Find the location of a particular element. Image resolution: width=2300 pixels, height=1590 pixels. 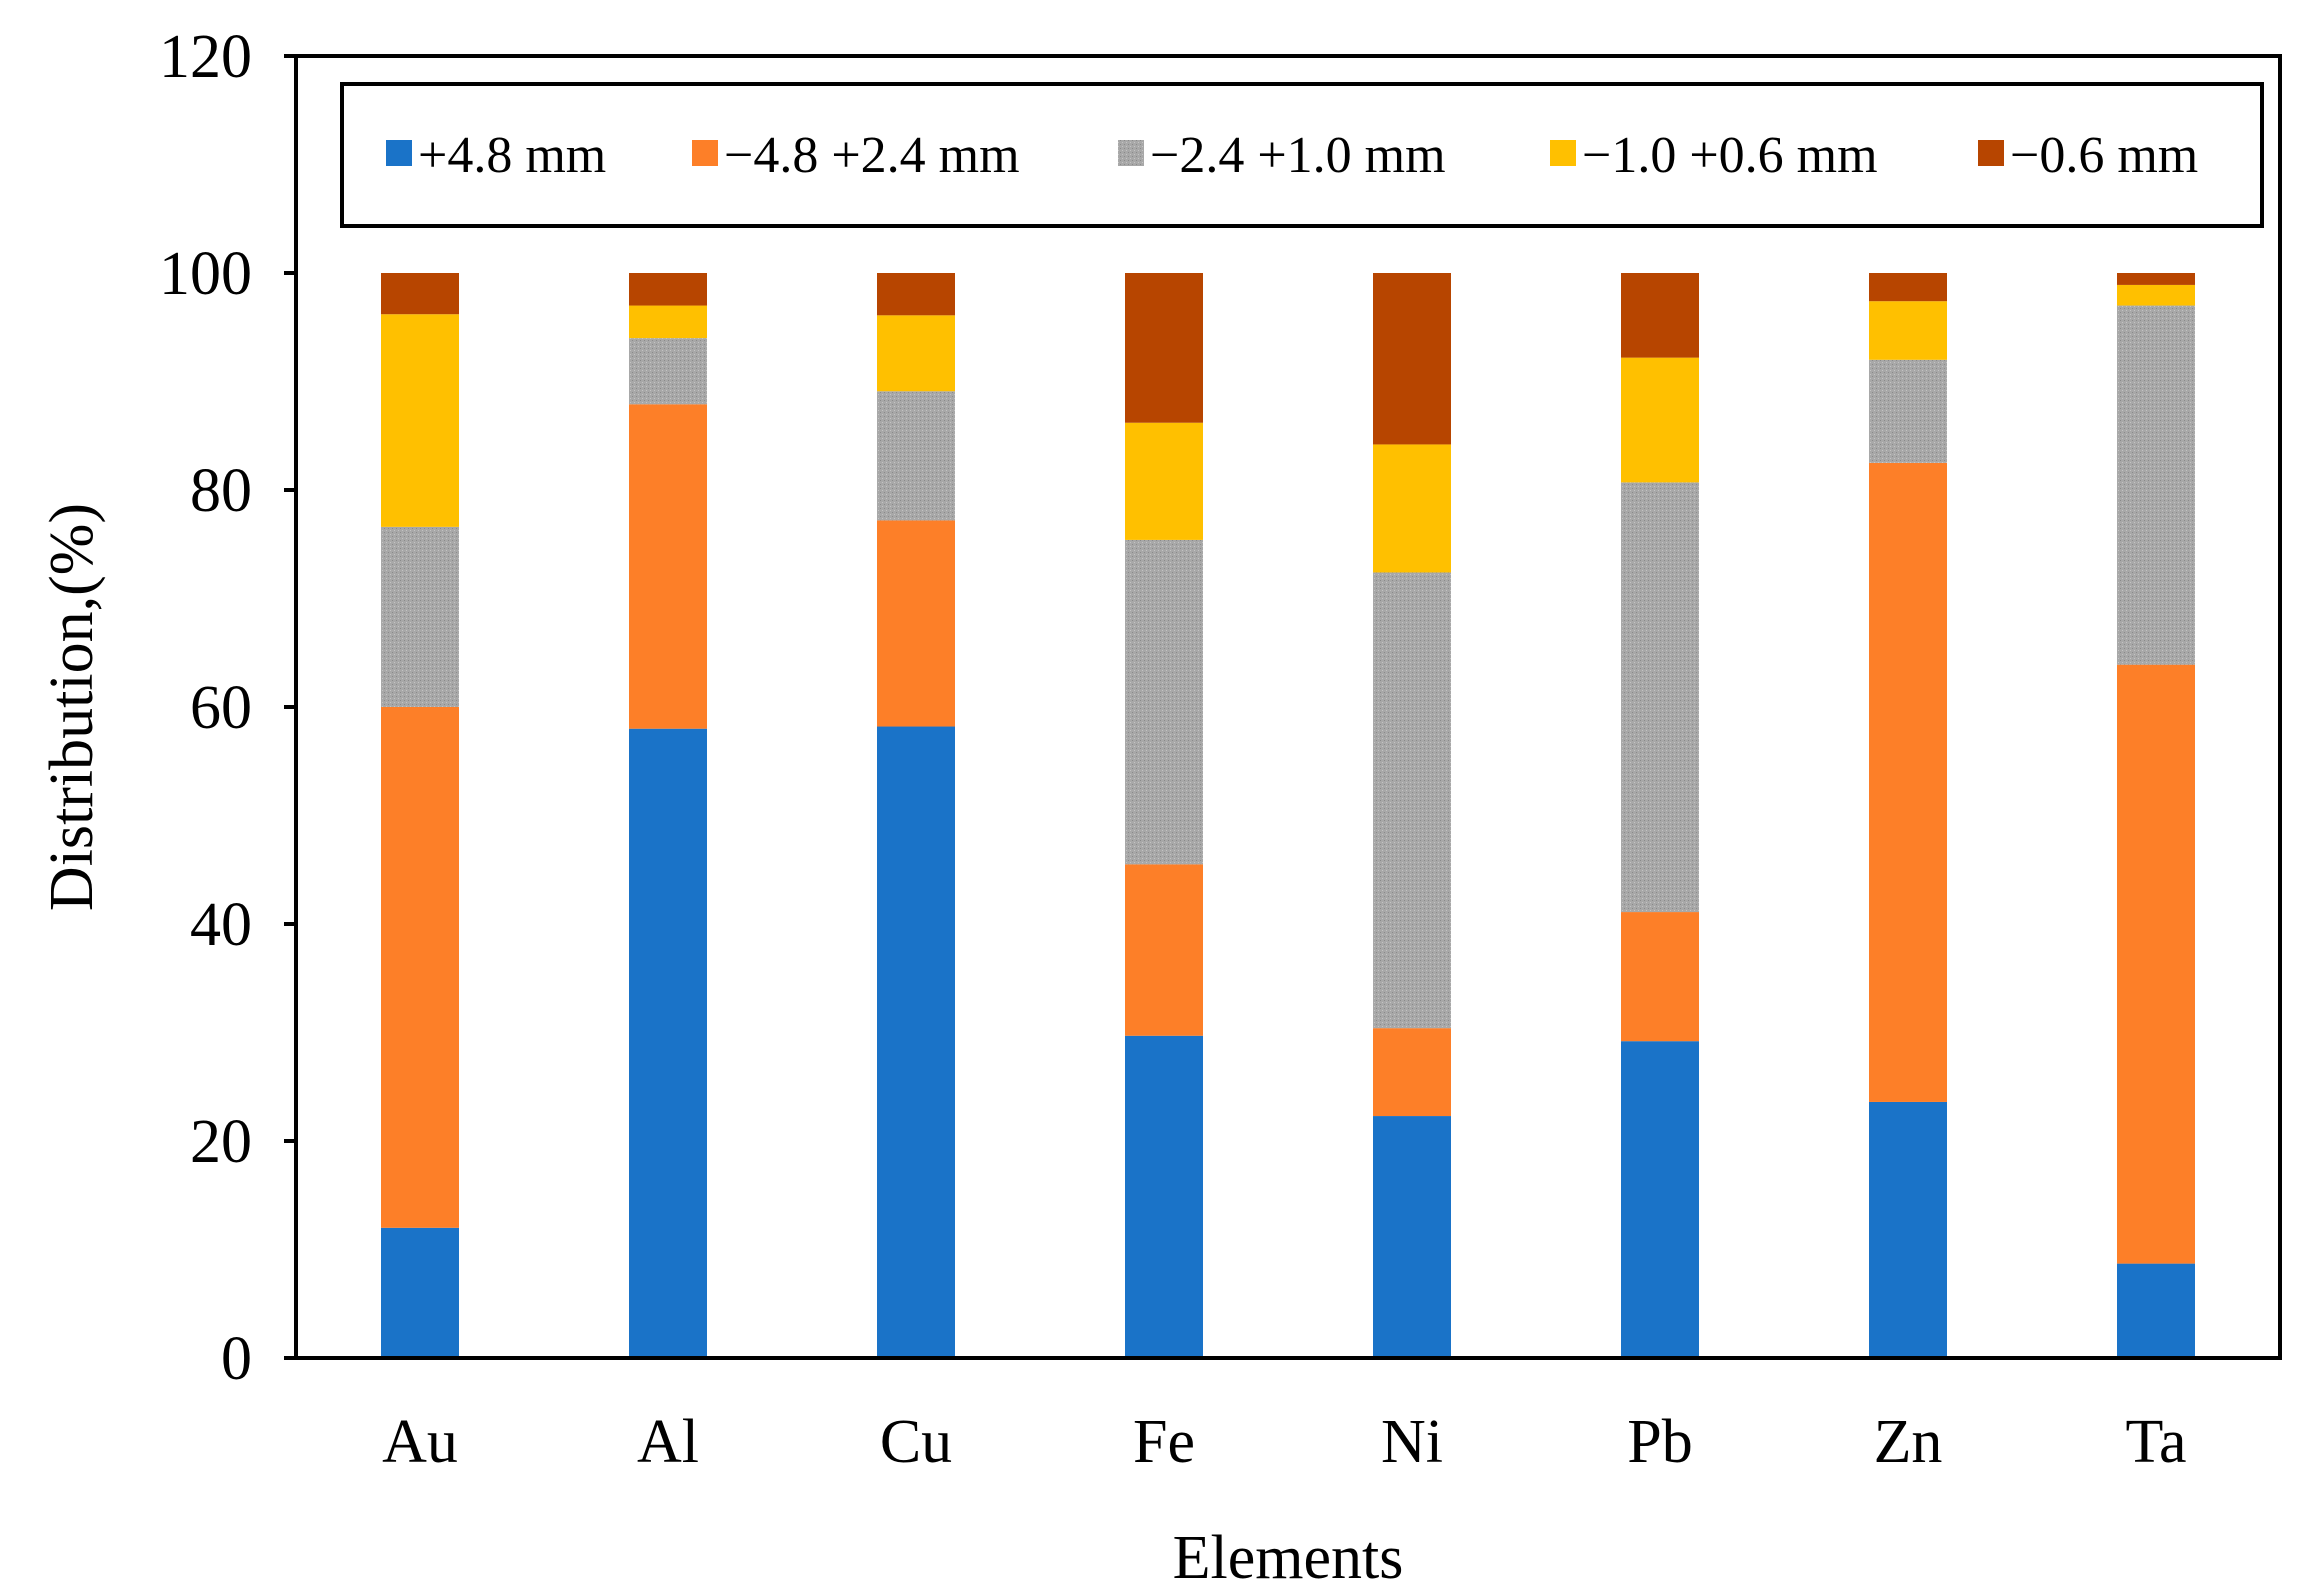

x-tick-label-ni: Ni is located at coordinates (1412, 1442).